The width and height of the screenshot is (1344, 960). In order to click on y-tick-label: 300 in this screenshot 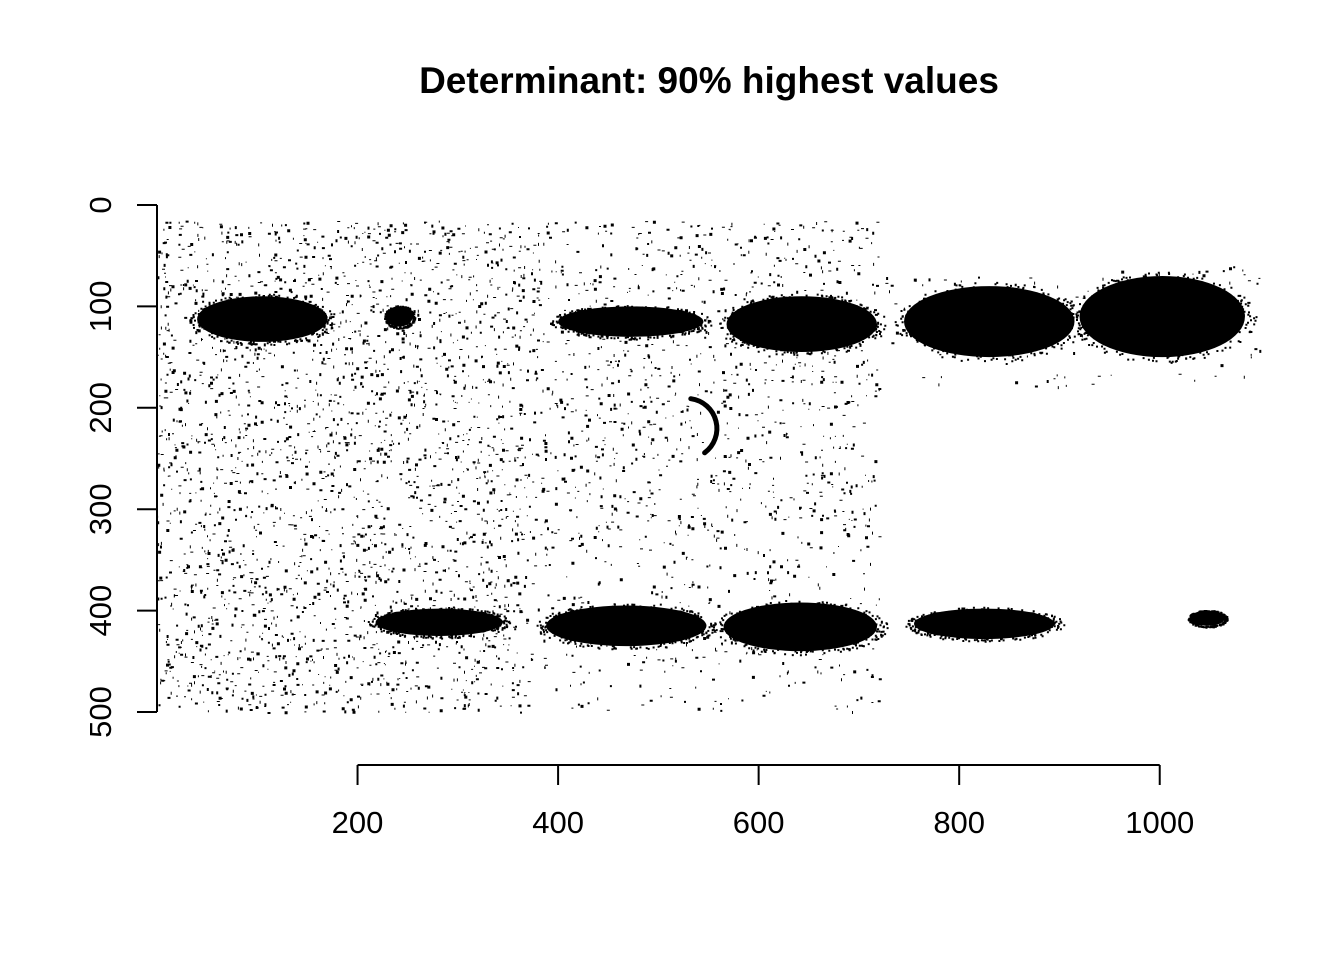, I will do `click(100, 509)`.